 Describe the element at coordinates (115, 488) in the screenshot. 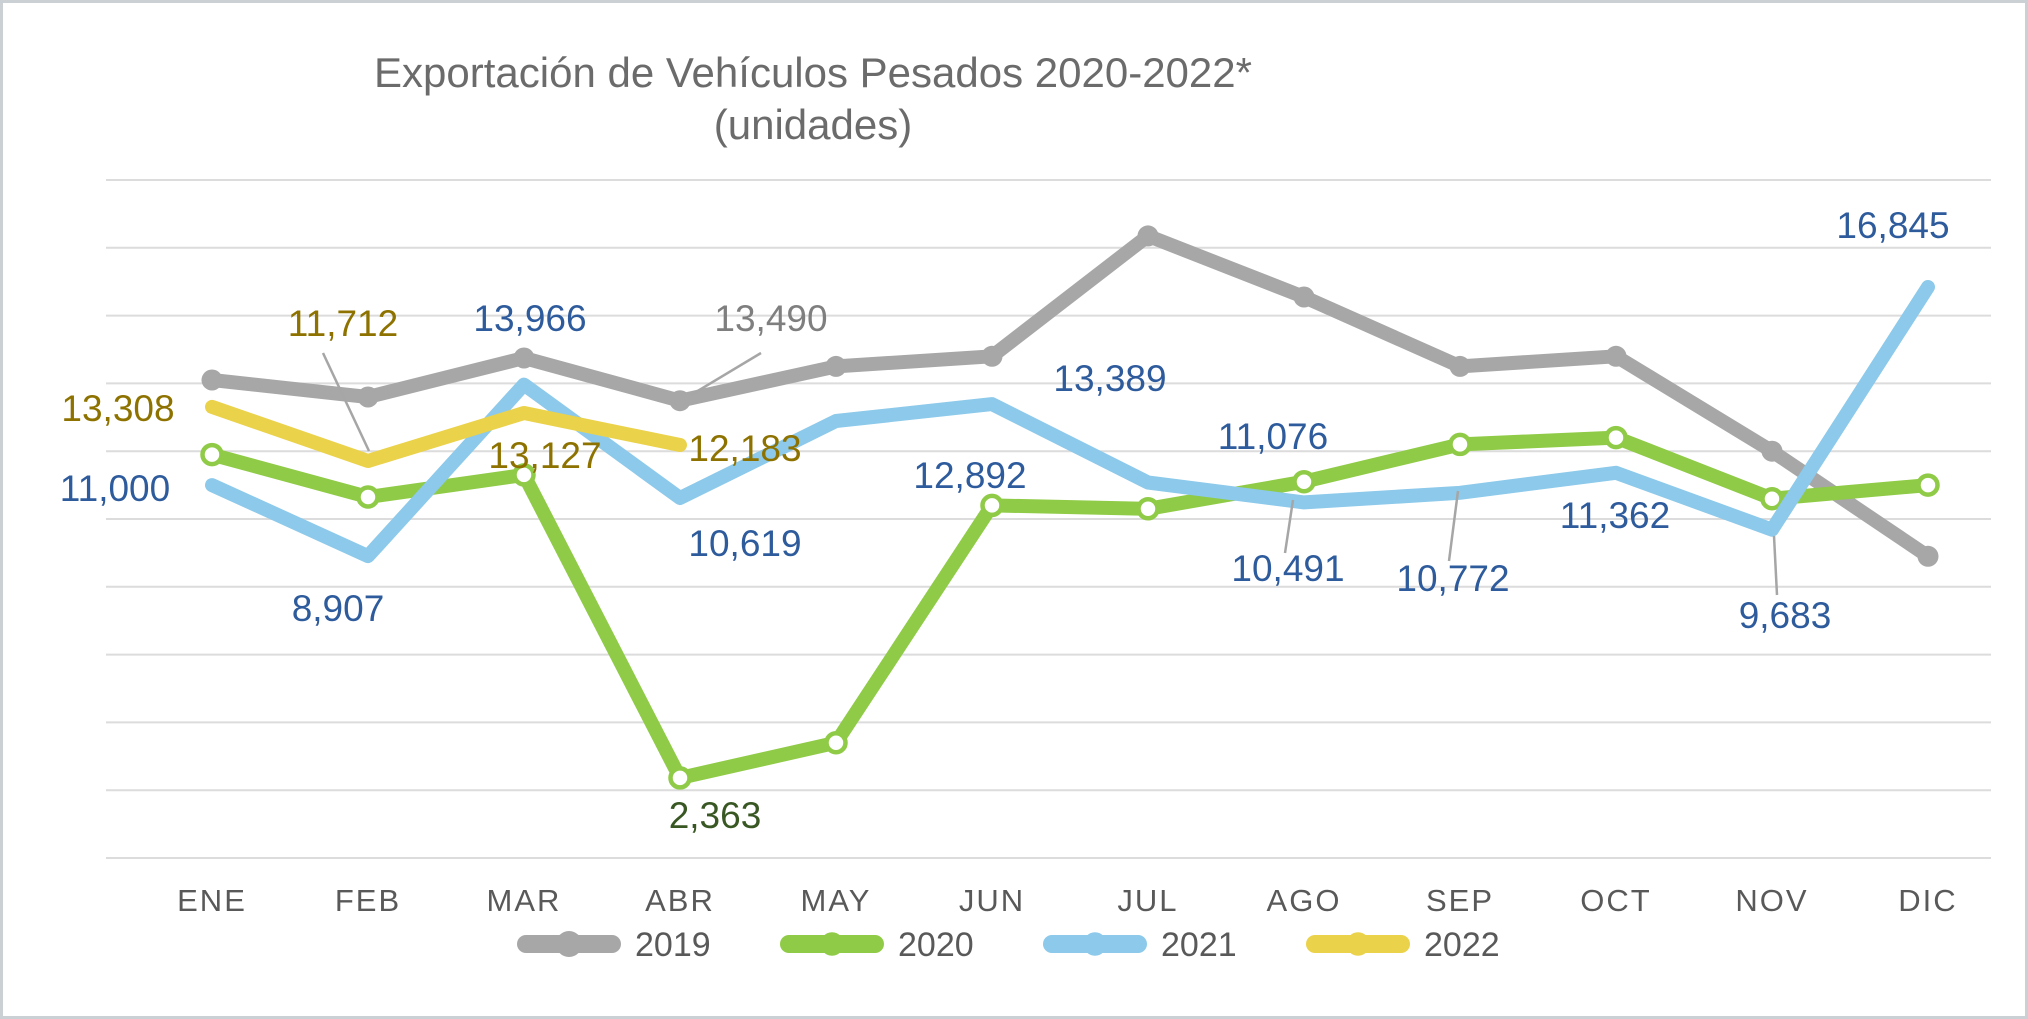

I see `data-label-2021-ene: 11,000` at that location.